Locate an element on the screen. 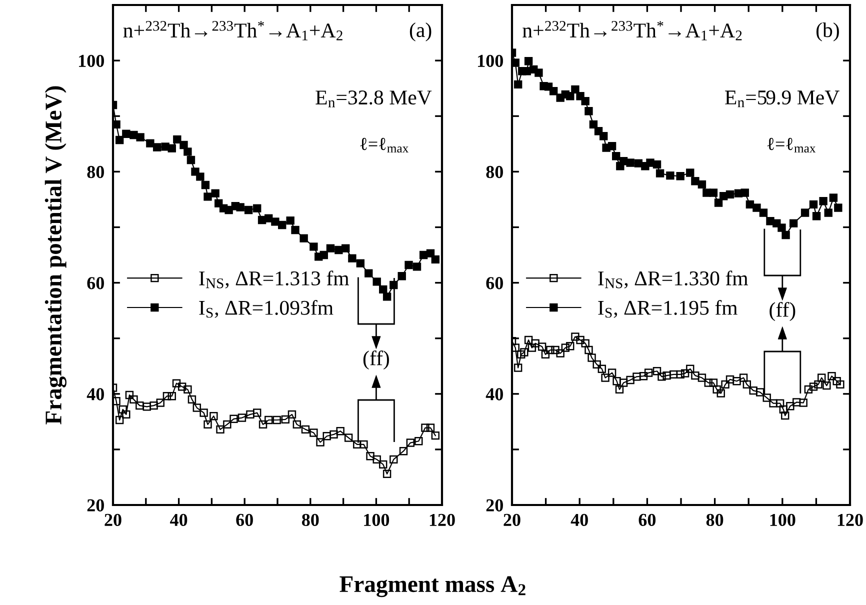 The height and width of the screenshot is (605, 866). y-tick-label: 20 is located at coordinates (95, 505).